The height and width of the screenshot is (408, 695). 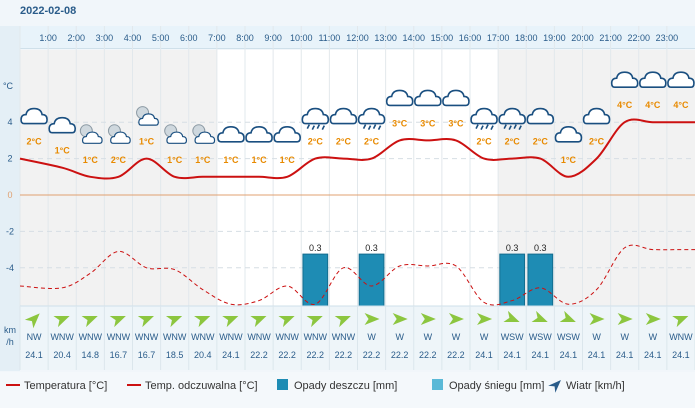 What do you see at coordinates (526, 38) in the screenshot?
I see `hour-label: 18:00` at bounding box center [526, 38].